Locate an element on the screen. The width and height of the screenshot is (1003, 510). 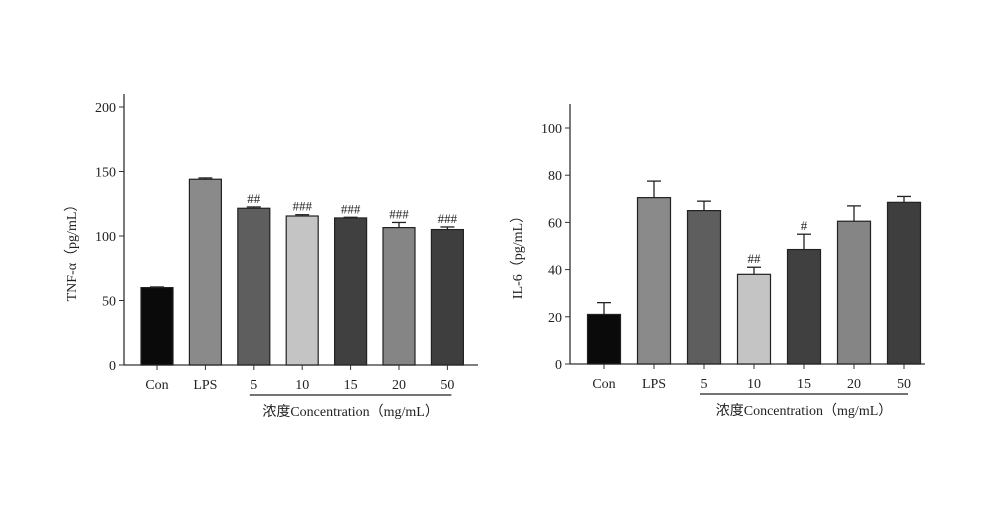
y-tick-label: 50 is located at coordinates (109, 302).